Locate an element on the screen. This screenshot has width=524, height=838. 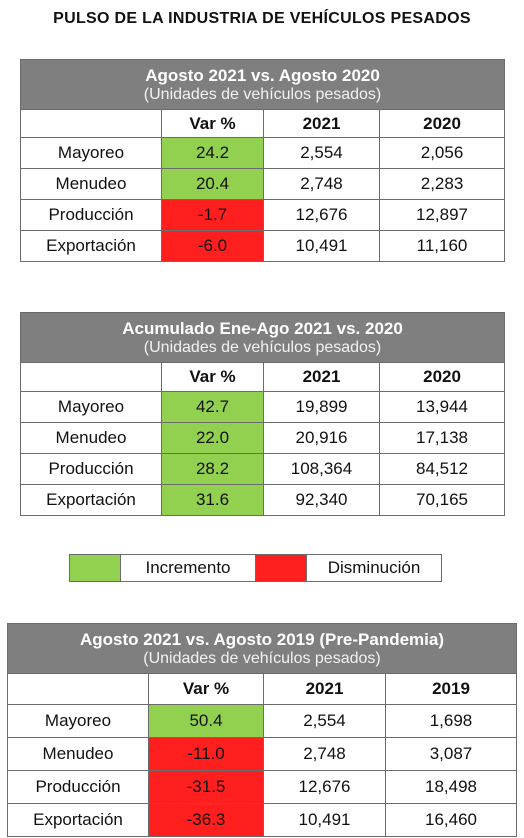
value-cell: 70,165 is located at coordinates (442, 500).